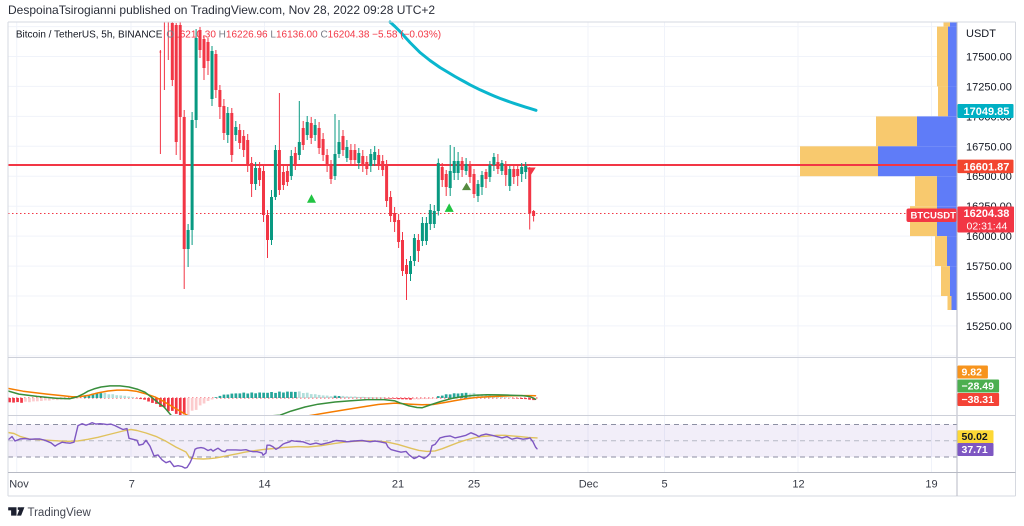  I want to click on svg-text: 7, so click(132, 485).